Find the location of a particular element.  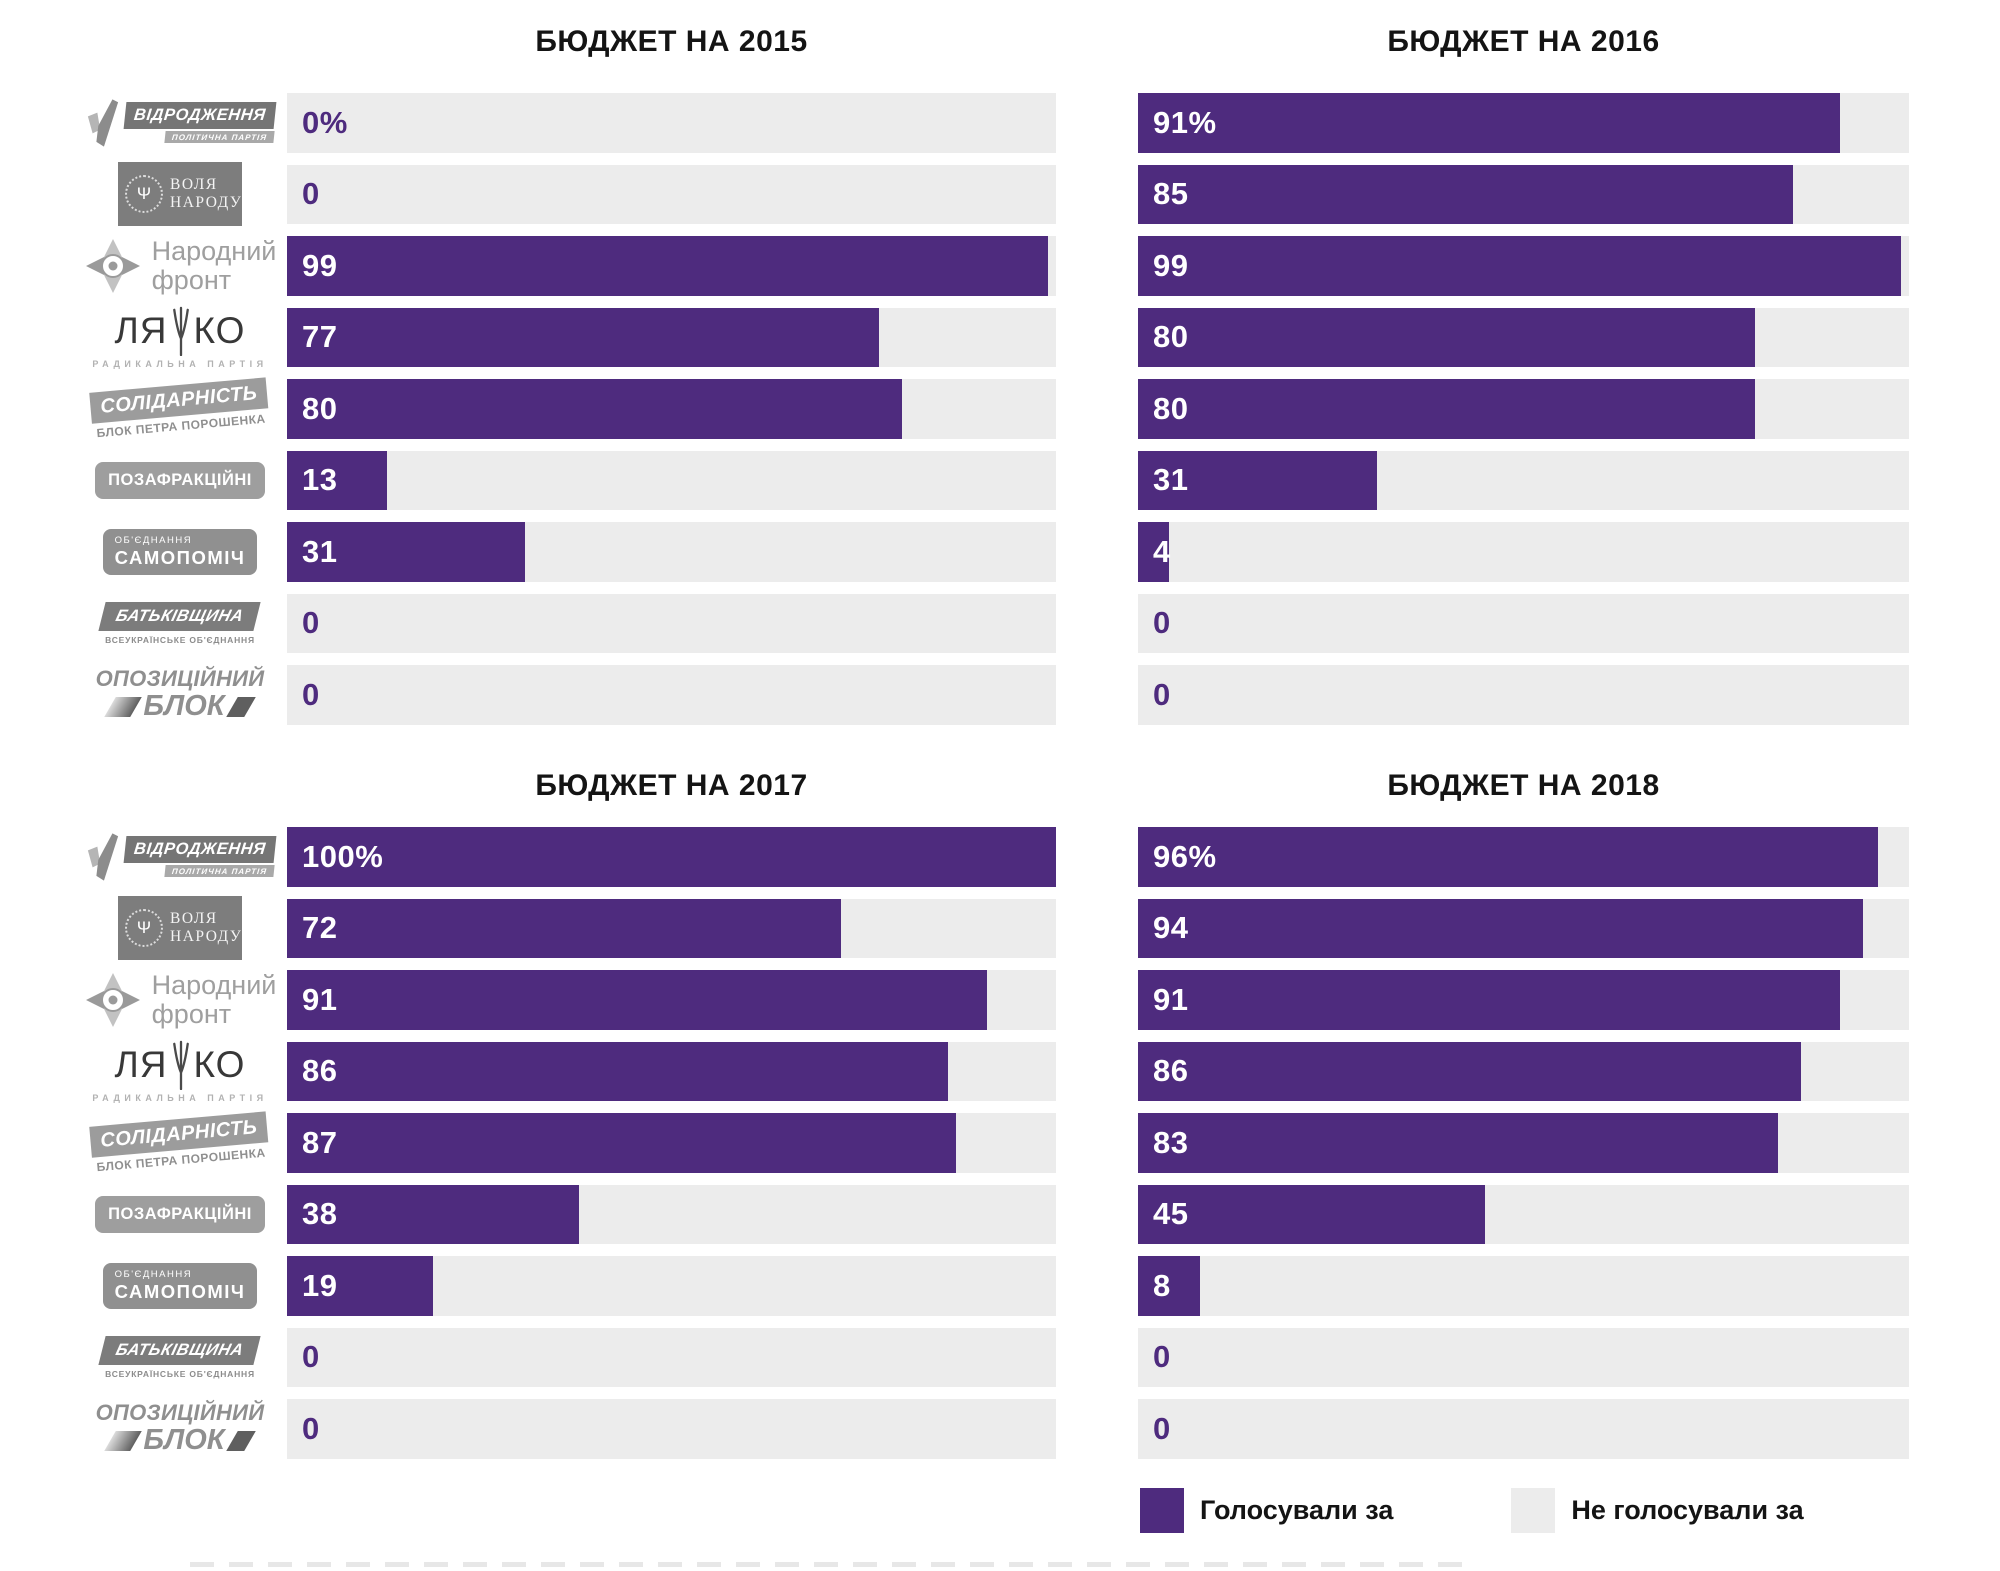

party-row-narodnyi-front: Народний фронт is located at coordinates (180, 266).